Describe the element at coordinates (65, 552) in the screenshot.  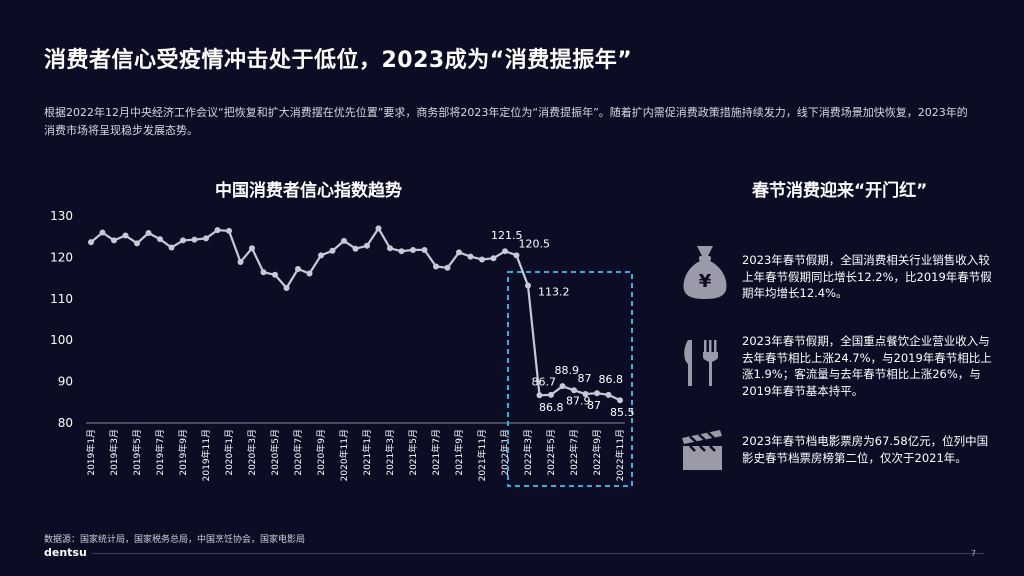
I see `brand-logo: dentsu` at that location.